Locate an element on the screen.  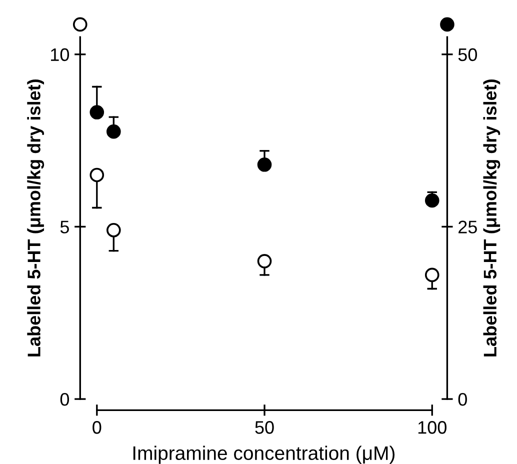
y-tick-label: 5 is located at coordinates (64, 227).